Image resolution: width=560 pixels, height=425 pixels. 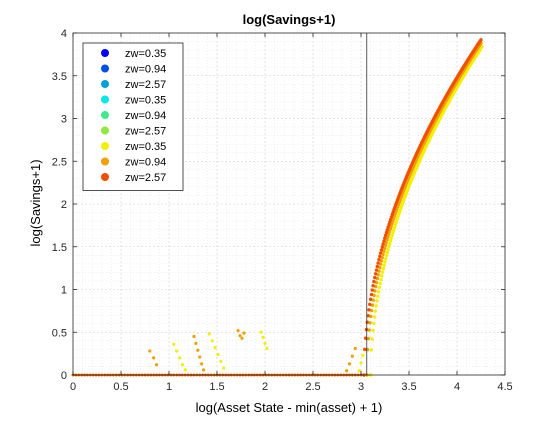 I want to click on y-tick-label: 1, so click(x=64, y=291).